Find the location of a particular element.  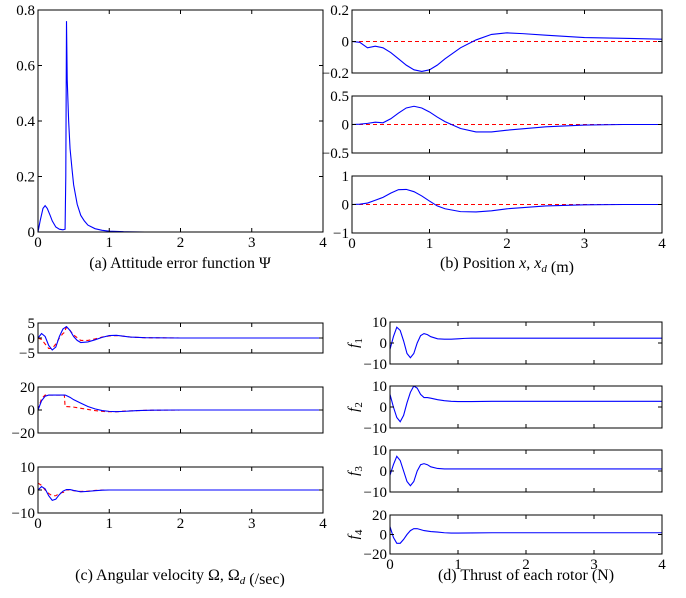

y-tick-label: 5 is located at coordinates (32, 324).